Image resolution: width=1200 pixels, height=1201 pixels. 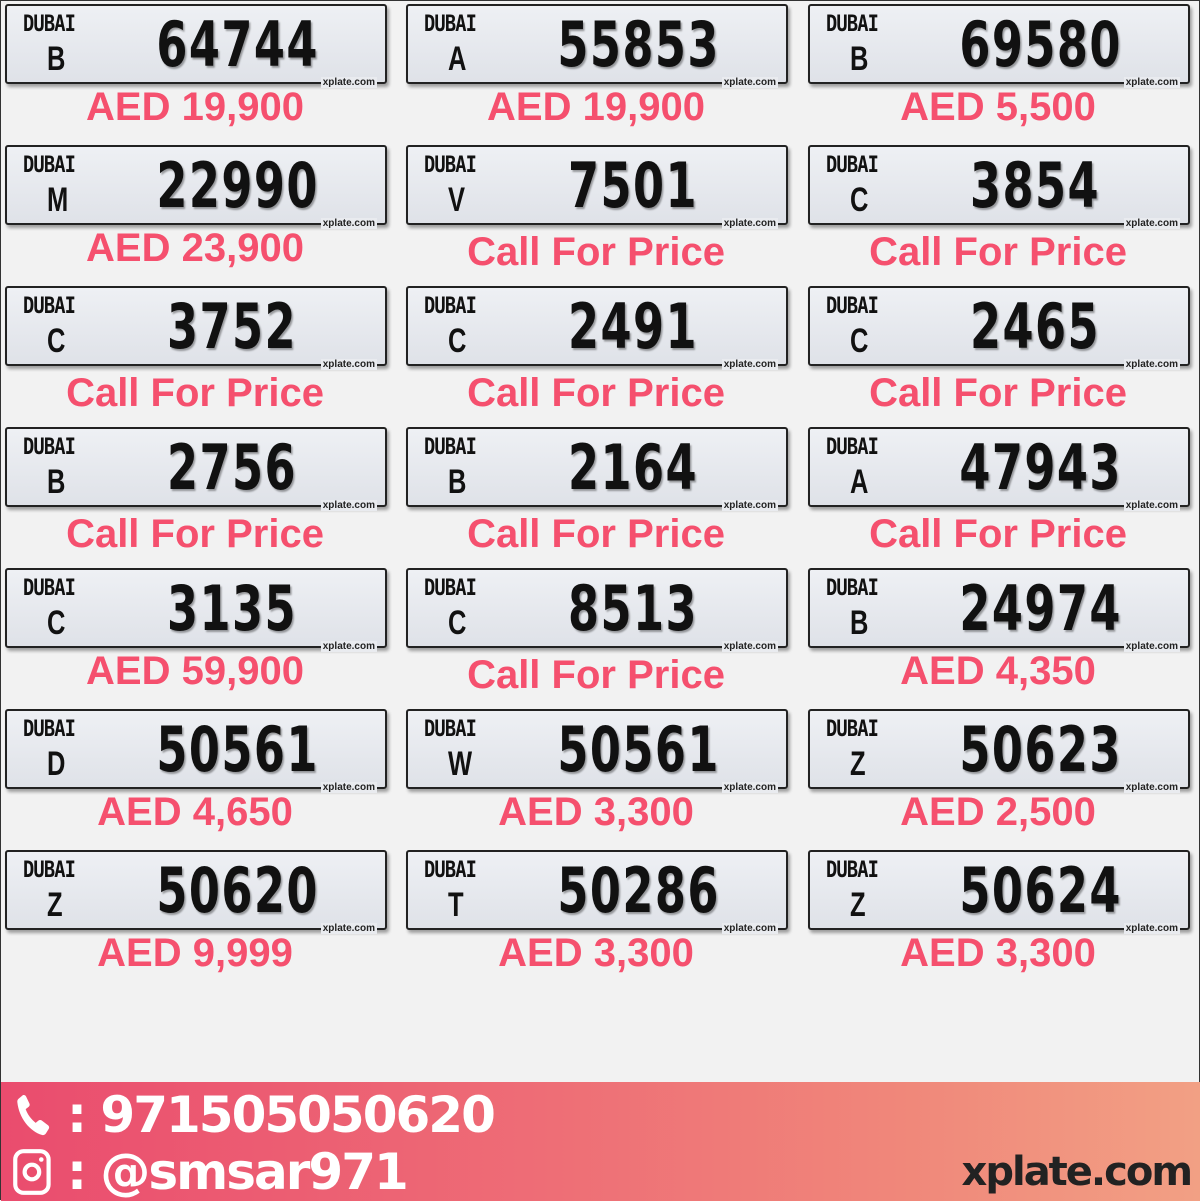 What do you see at coordinates (196, 610) in the screenshot?
I see `license-plate: DUBAI C 3135 xplate.com` at bounding box center [196, 610].